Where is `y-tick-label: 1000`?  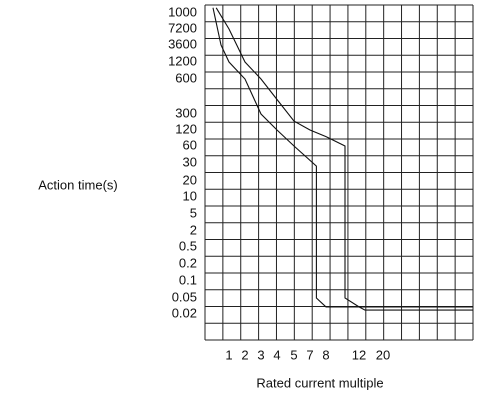 y-tick-label: 1000 is located at coordinates (182, 11).